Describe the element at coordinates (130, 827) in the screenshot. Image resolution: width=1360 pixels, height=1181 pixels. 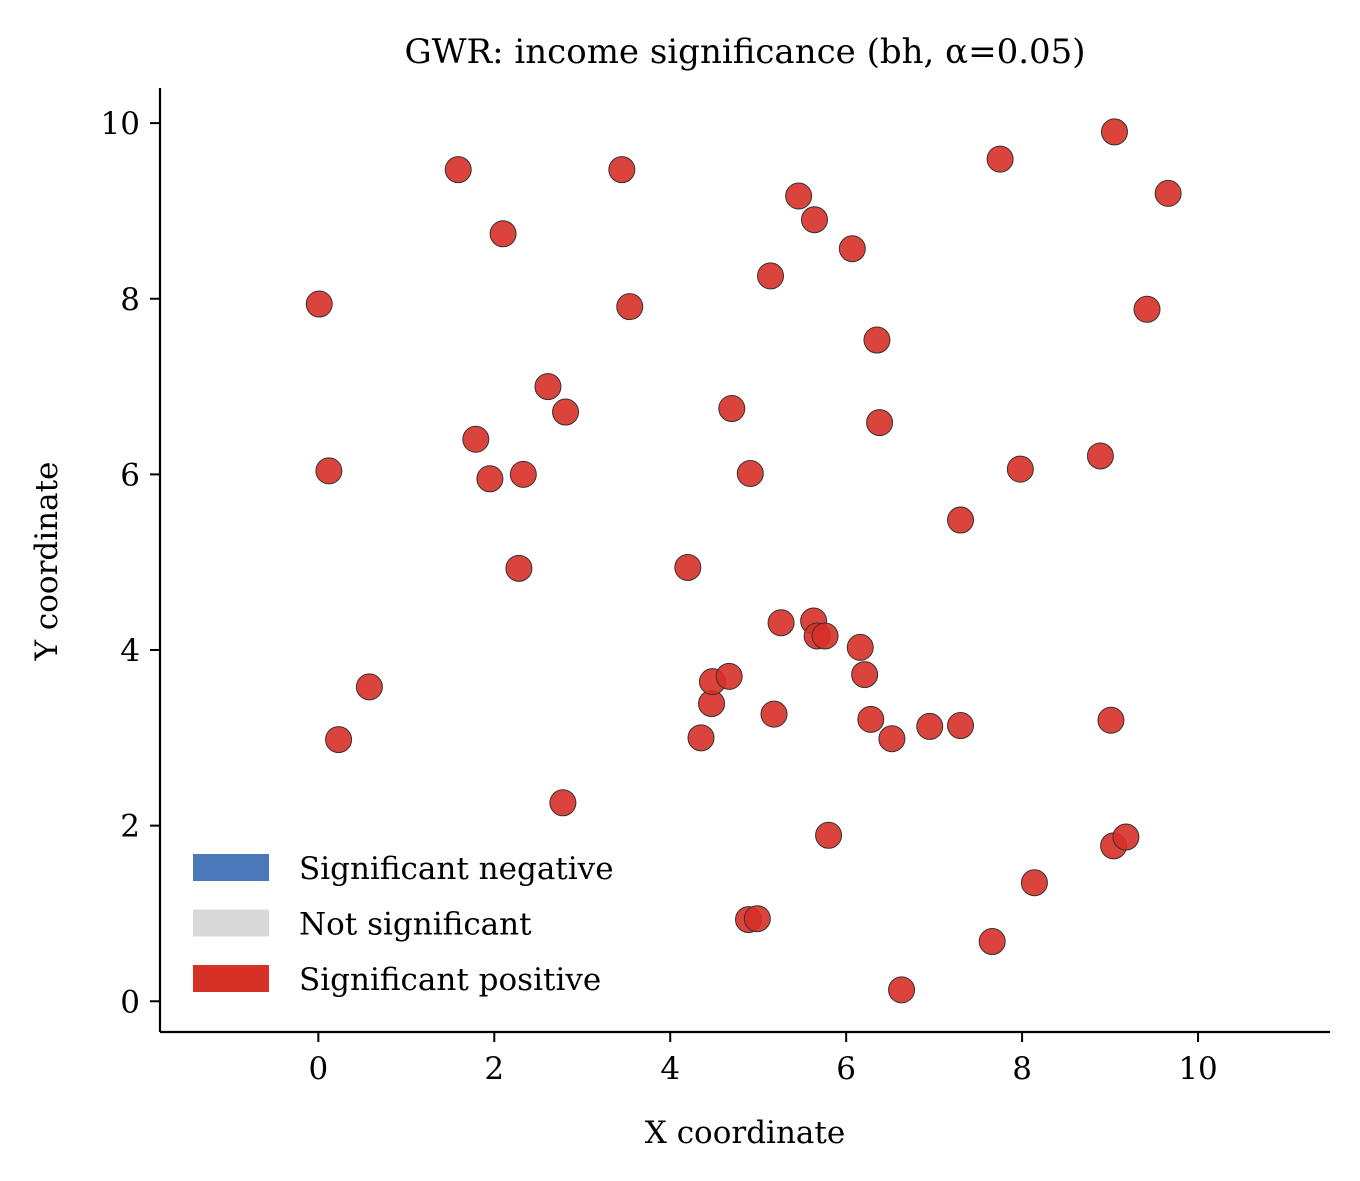
I see `y-tick-label: 2` at that location.